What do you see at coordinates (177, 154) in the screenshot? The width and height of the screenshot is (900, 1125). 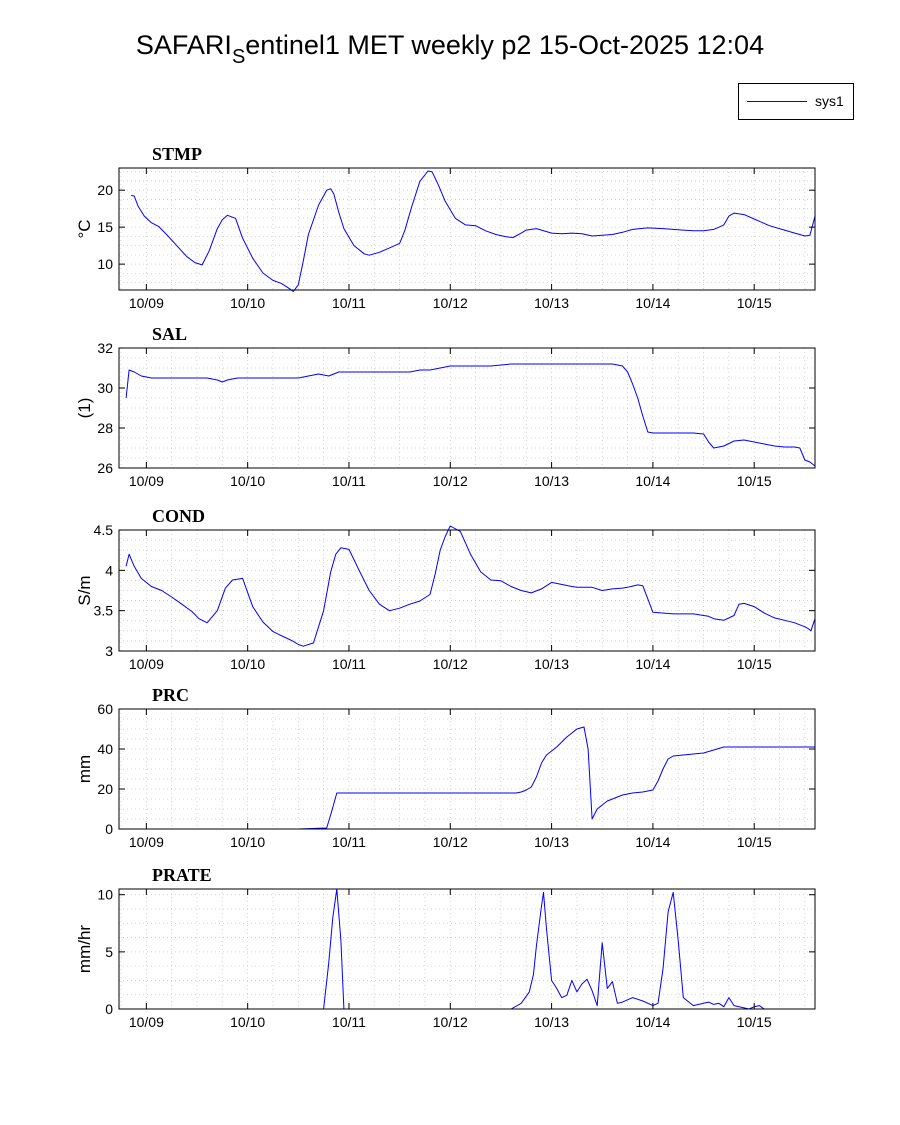 I see `panel-title: STMP` at bounding box center [177, 154].